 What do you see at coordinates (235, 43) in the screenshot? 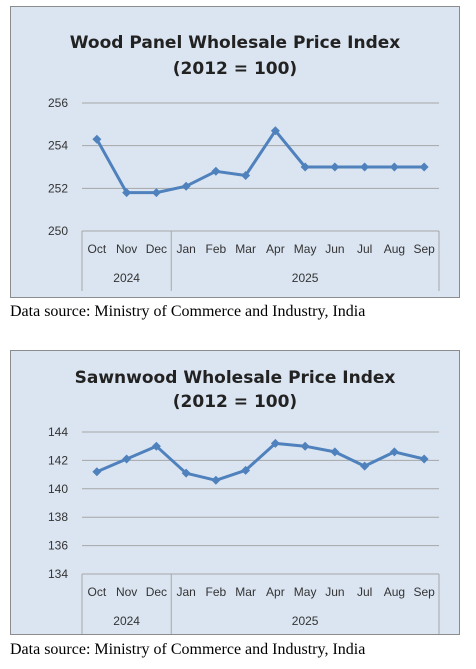
I see `chart-title: Wood Panel Wholesale Price Index` at bounding box center [235, 43].